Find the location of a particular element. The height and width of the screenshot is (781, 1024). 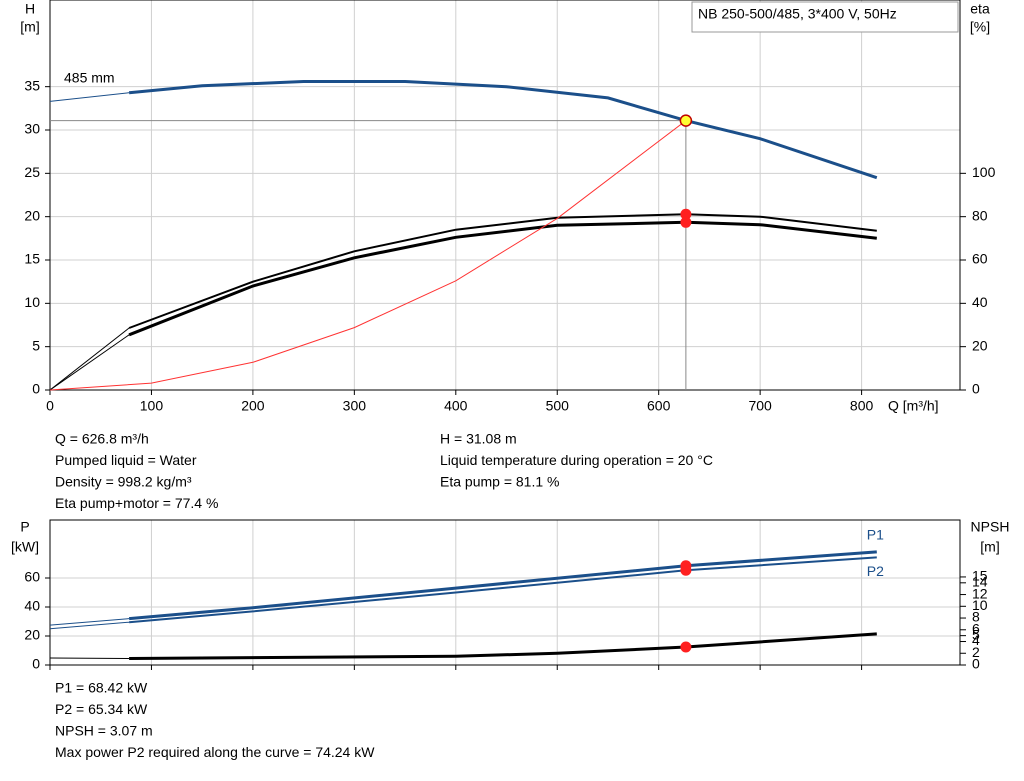

y-tick-label: 35 is located at coordinates (32, 85).